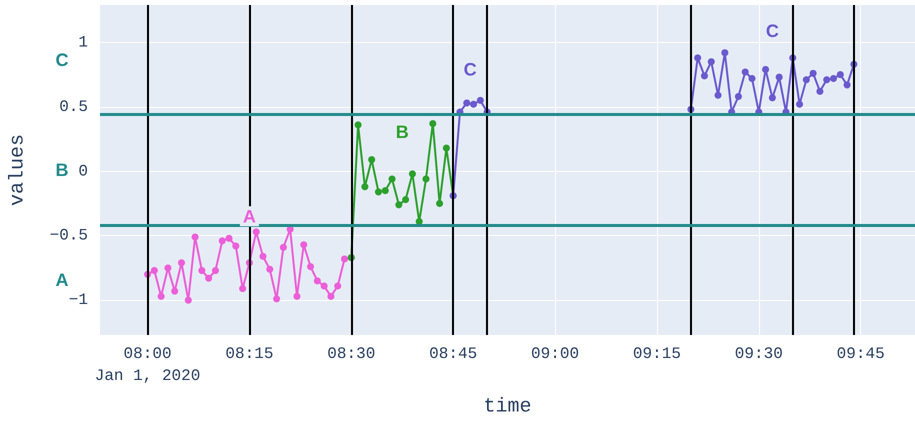  Describe the element at coordinates (351, 354) in the screenshot. I see `x-tick-label: 08:30` at that location.